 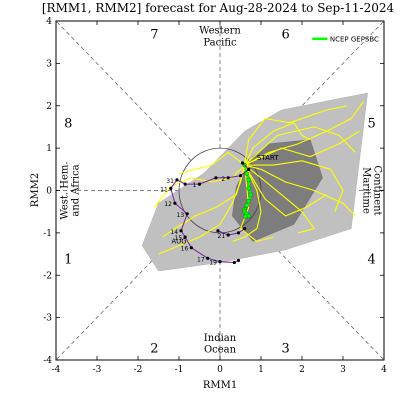 What do you see at coordinates (170, 181) in the screenshot?
I see `observed-day-label: 31` at bounding box center [170, 181].